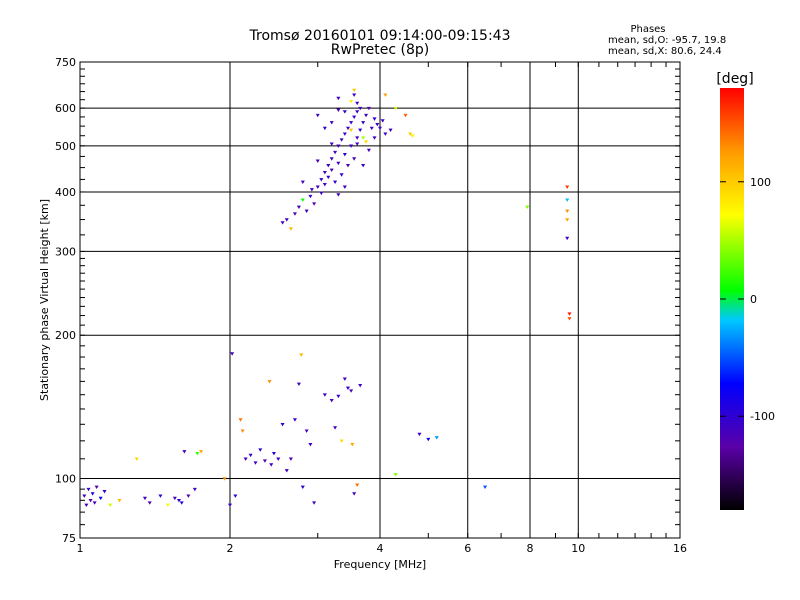 Image resolution: width=800 pixels, height=600 pixels. What do you see at coordinates (65, 146) in the screenshot?
I see `y-tick-label: 500` at bounding box center [65, 146].